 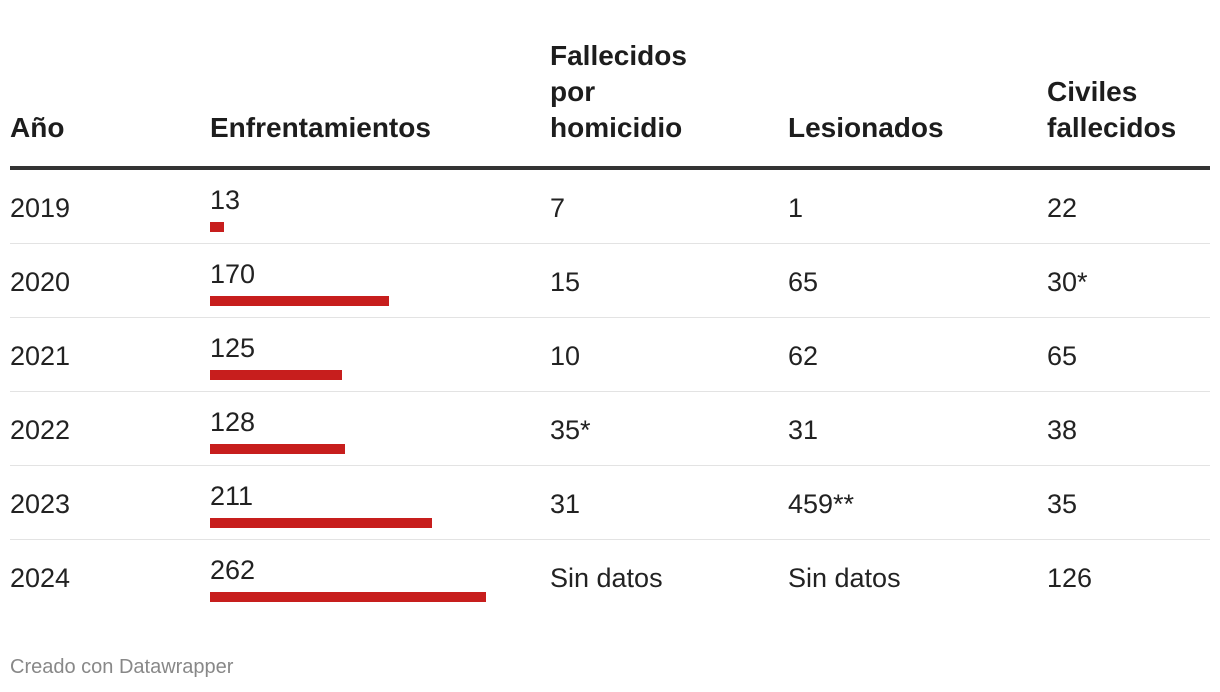 I want to click on header-fallecidos-line-1: Fallecidos, so click(x=618, y=55).